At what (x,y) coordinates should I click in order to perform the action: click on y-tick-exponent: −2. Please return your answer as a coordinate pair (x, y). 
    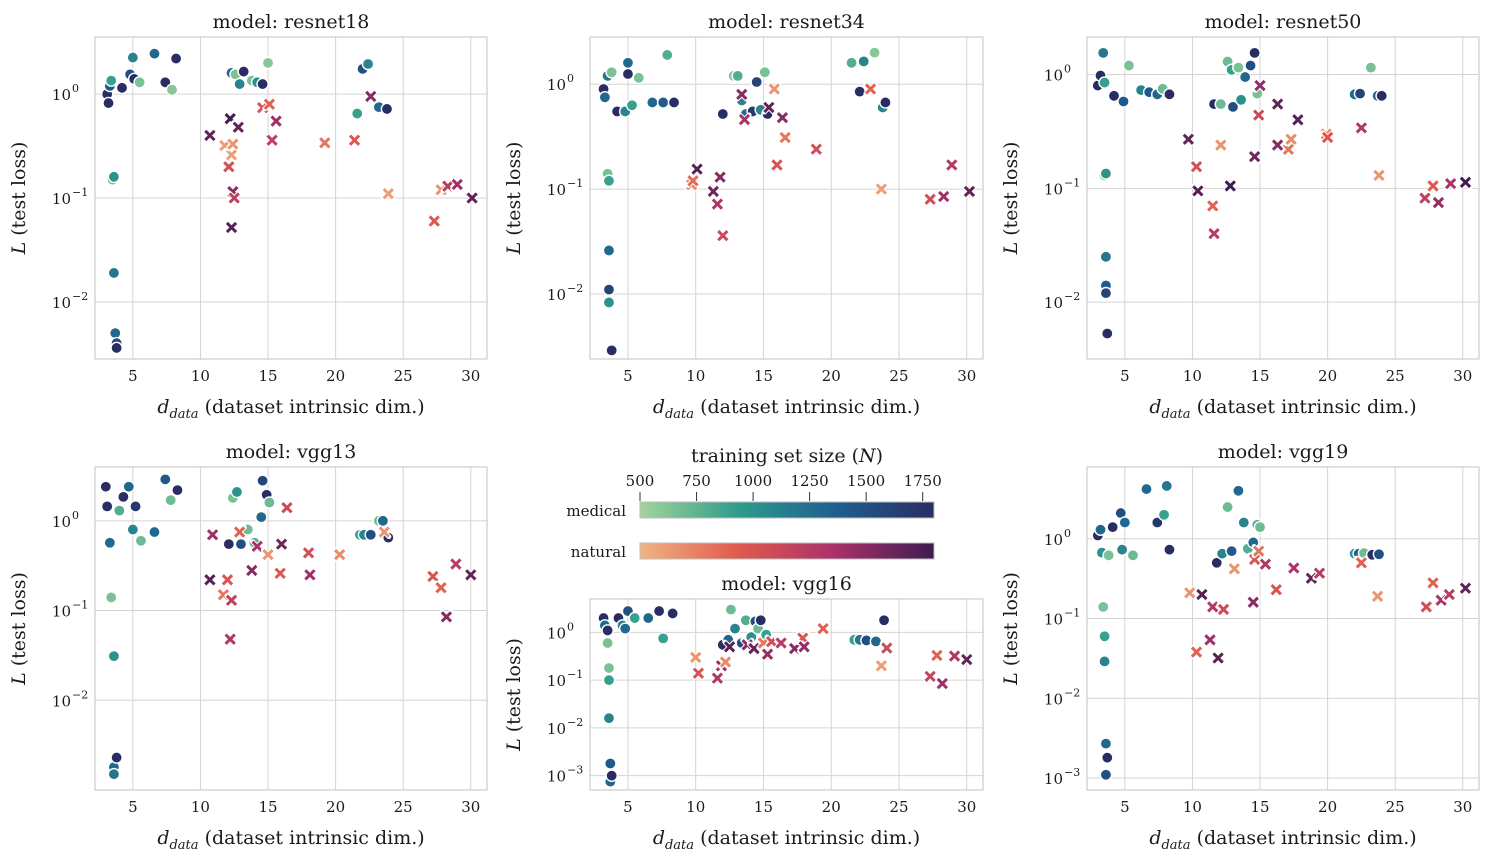
    Looking at the image, I should click on (575, 722).